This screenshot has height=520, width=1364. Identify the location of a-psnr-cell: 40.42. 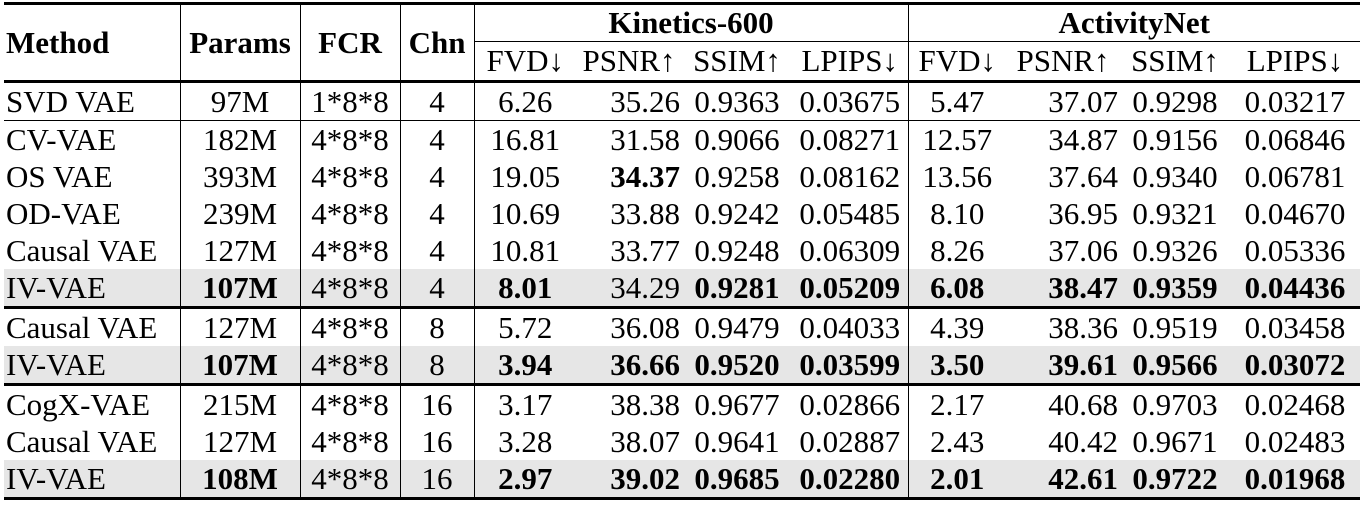
(1083, 441).